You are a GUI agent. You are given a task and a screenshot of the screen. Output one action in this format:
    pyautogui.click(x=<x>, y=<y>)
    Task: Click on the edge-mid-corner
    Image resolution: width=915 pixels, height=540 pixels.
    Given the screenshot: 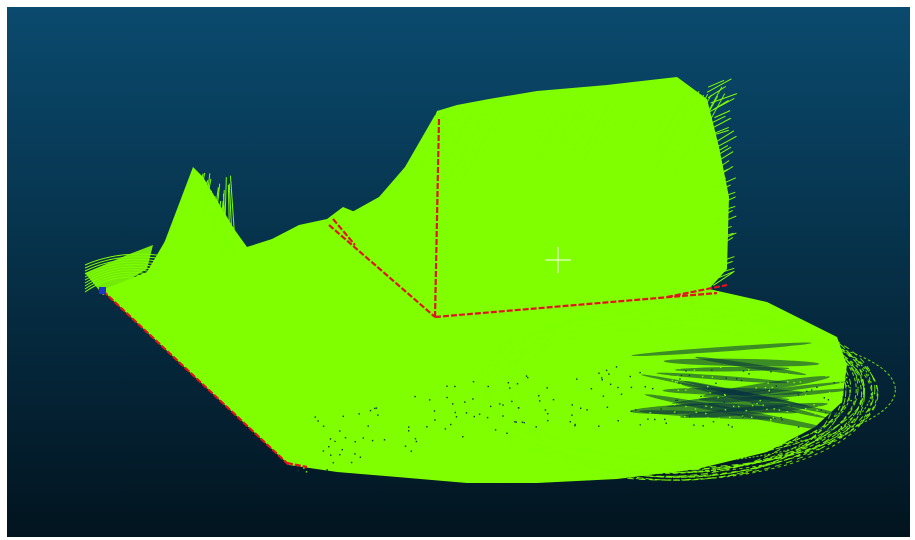 What is the action you would take?
    pyautogui.click(x=344, y=232)
    